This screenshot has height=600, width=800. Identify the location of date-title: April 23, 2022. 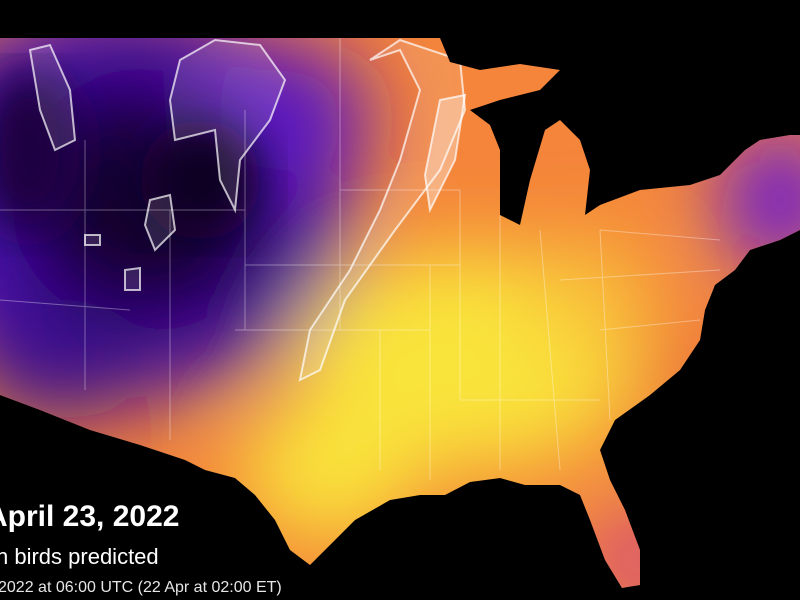
(90, 516).